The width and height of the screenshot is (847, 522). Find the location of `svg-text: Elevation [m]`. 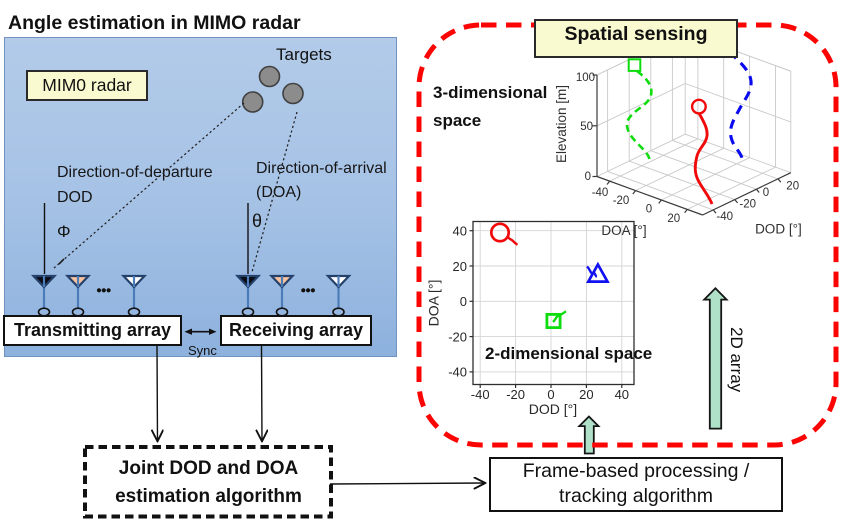

svg-text: Elevation [m] is located at coordinates (561, 124).